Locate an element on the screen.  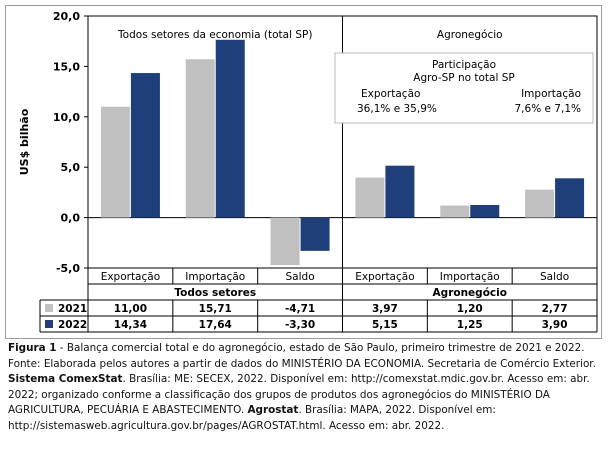
annotation-title-1: Participação is located at coordinates (464, 65).